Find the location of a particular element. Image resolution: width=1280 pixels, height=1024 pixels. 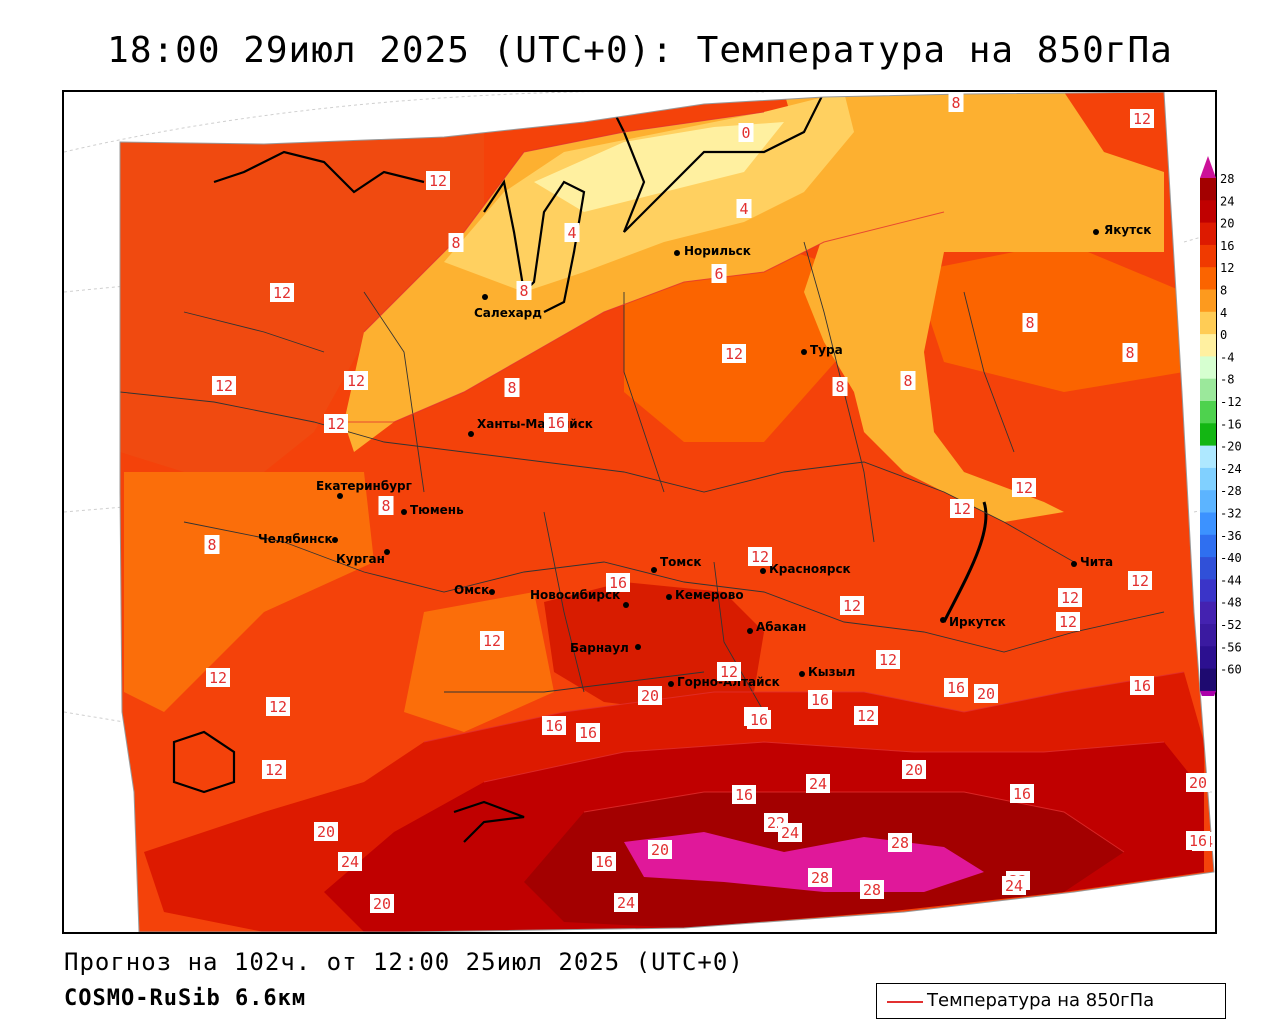

legend-label: Температура на 850гПа is located at coordinates (1041, 1000).